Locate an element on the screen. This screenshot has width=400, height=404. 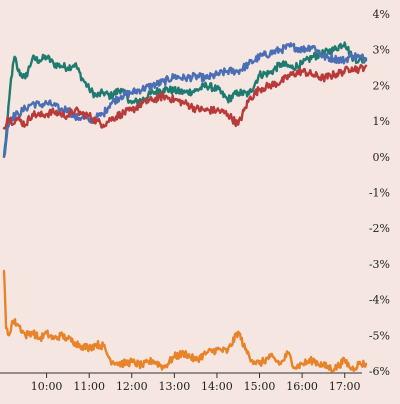
x-tick-label: 17:00 is located at coordinates (345, 386).